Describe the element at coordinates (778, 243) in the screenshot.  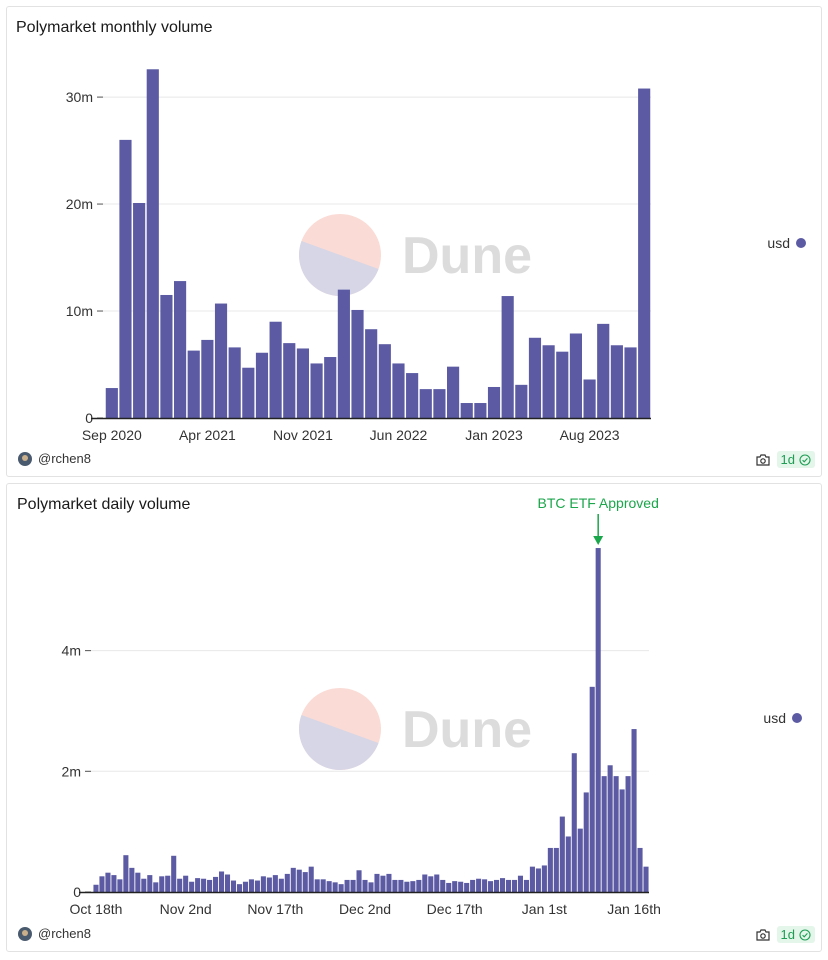
I see `legend-label: usd` at that location.